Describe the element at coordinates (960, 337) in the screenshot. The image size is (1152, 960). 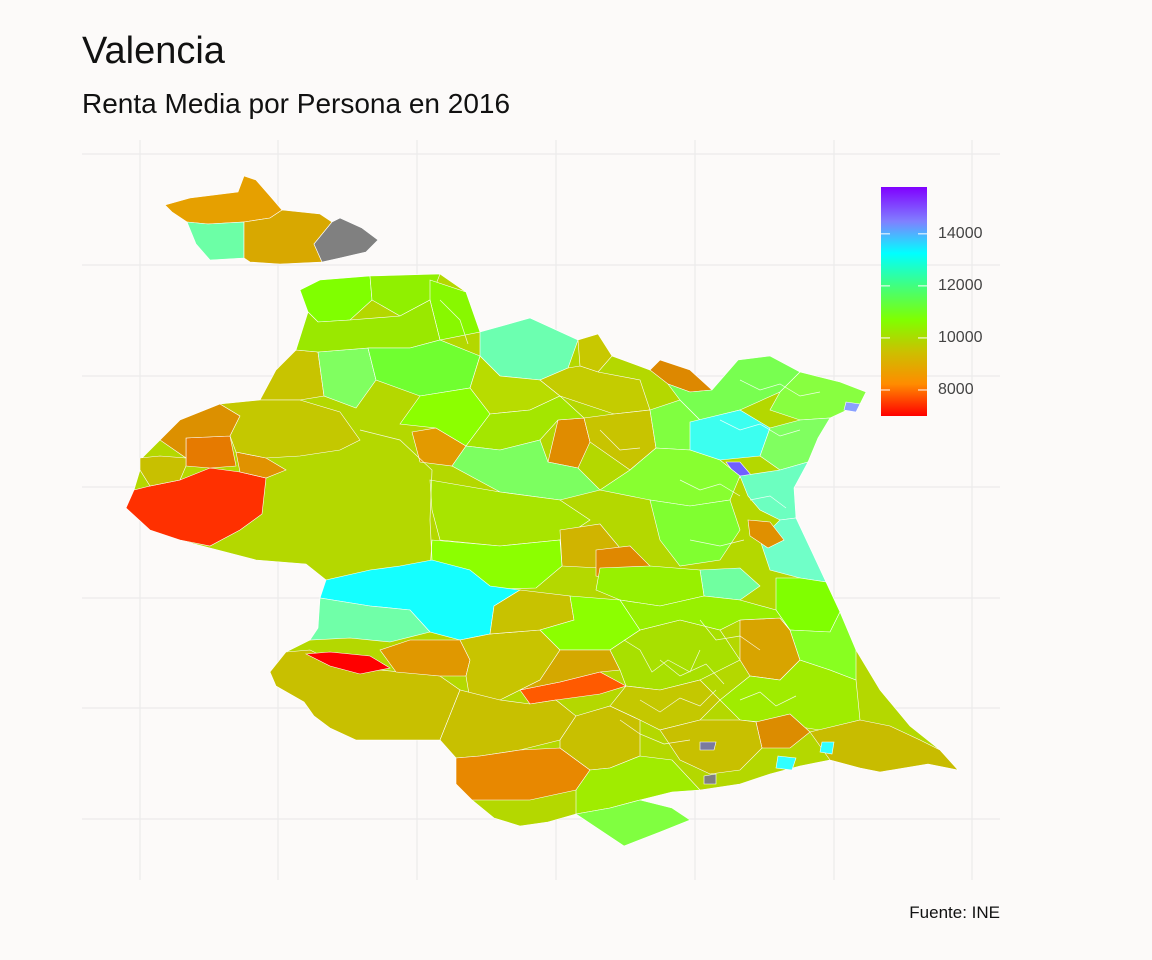
I see `legend-tick-label: 10000` at that location.